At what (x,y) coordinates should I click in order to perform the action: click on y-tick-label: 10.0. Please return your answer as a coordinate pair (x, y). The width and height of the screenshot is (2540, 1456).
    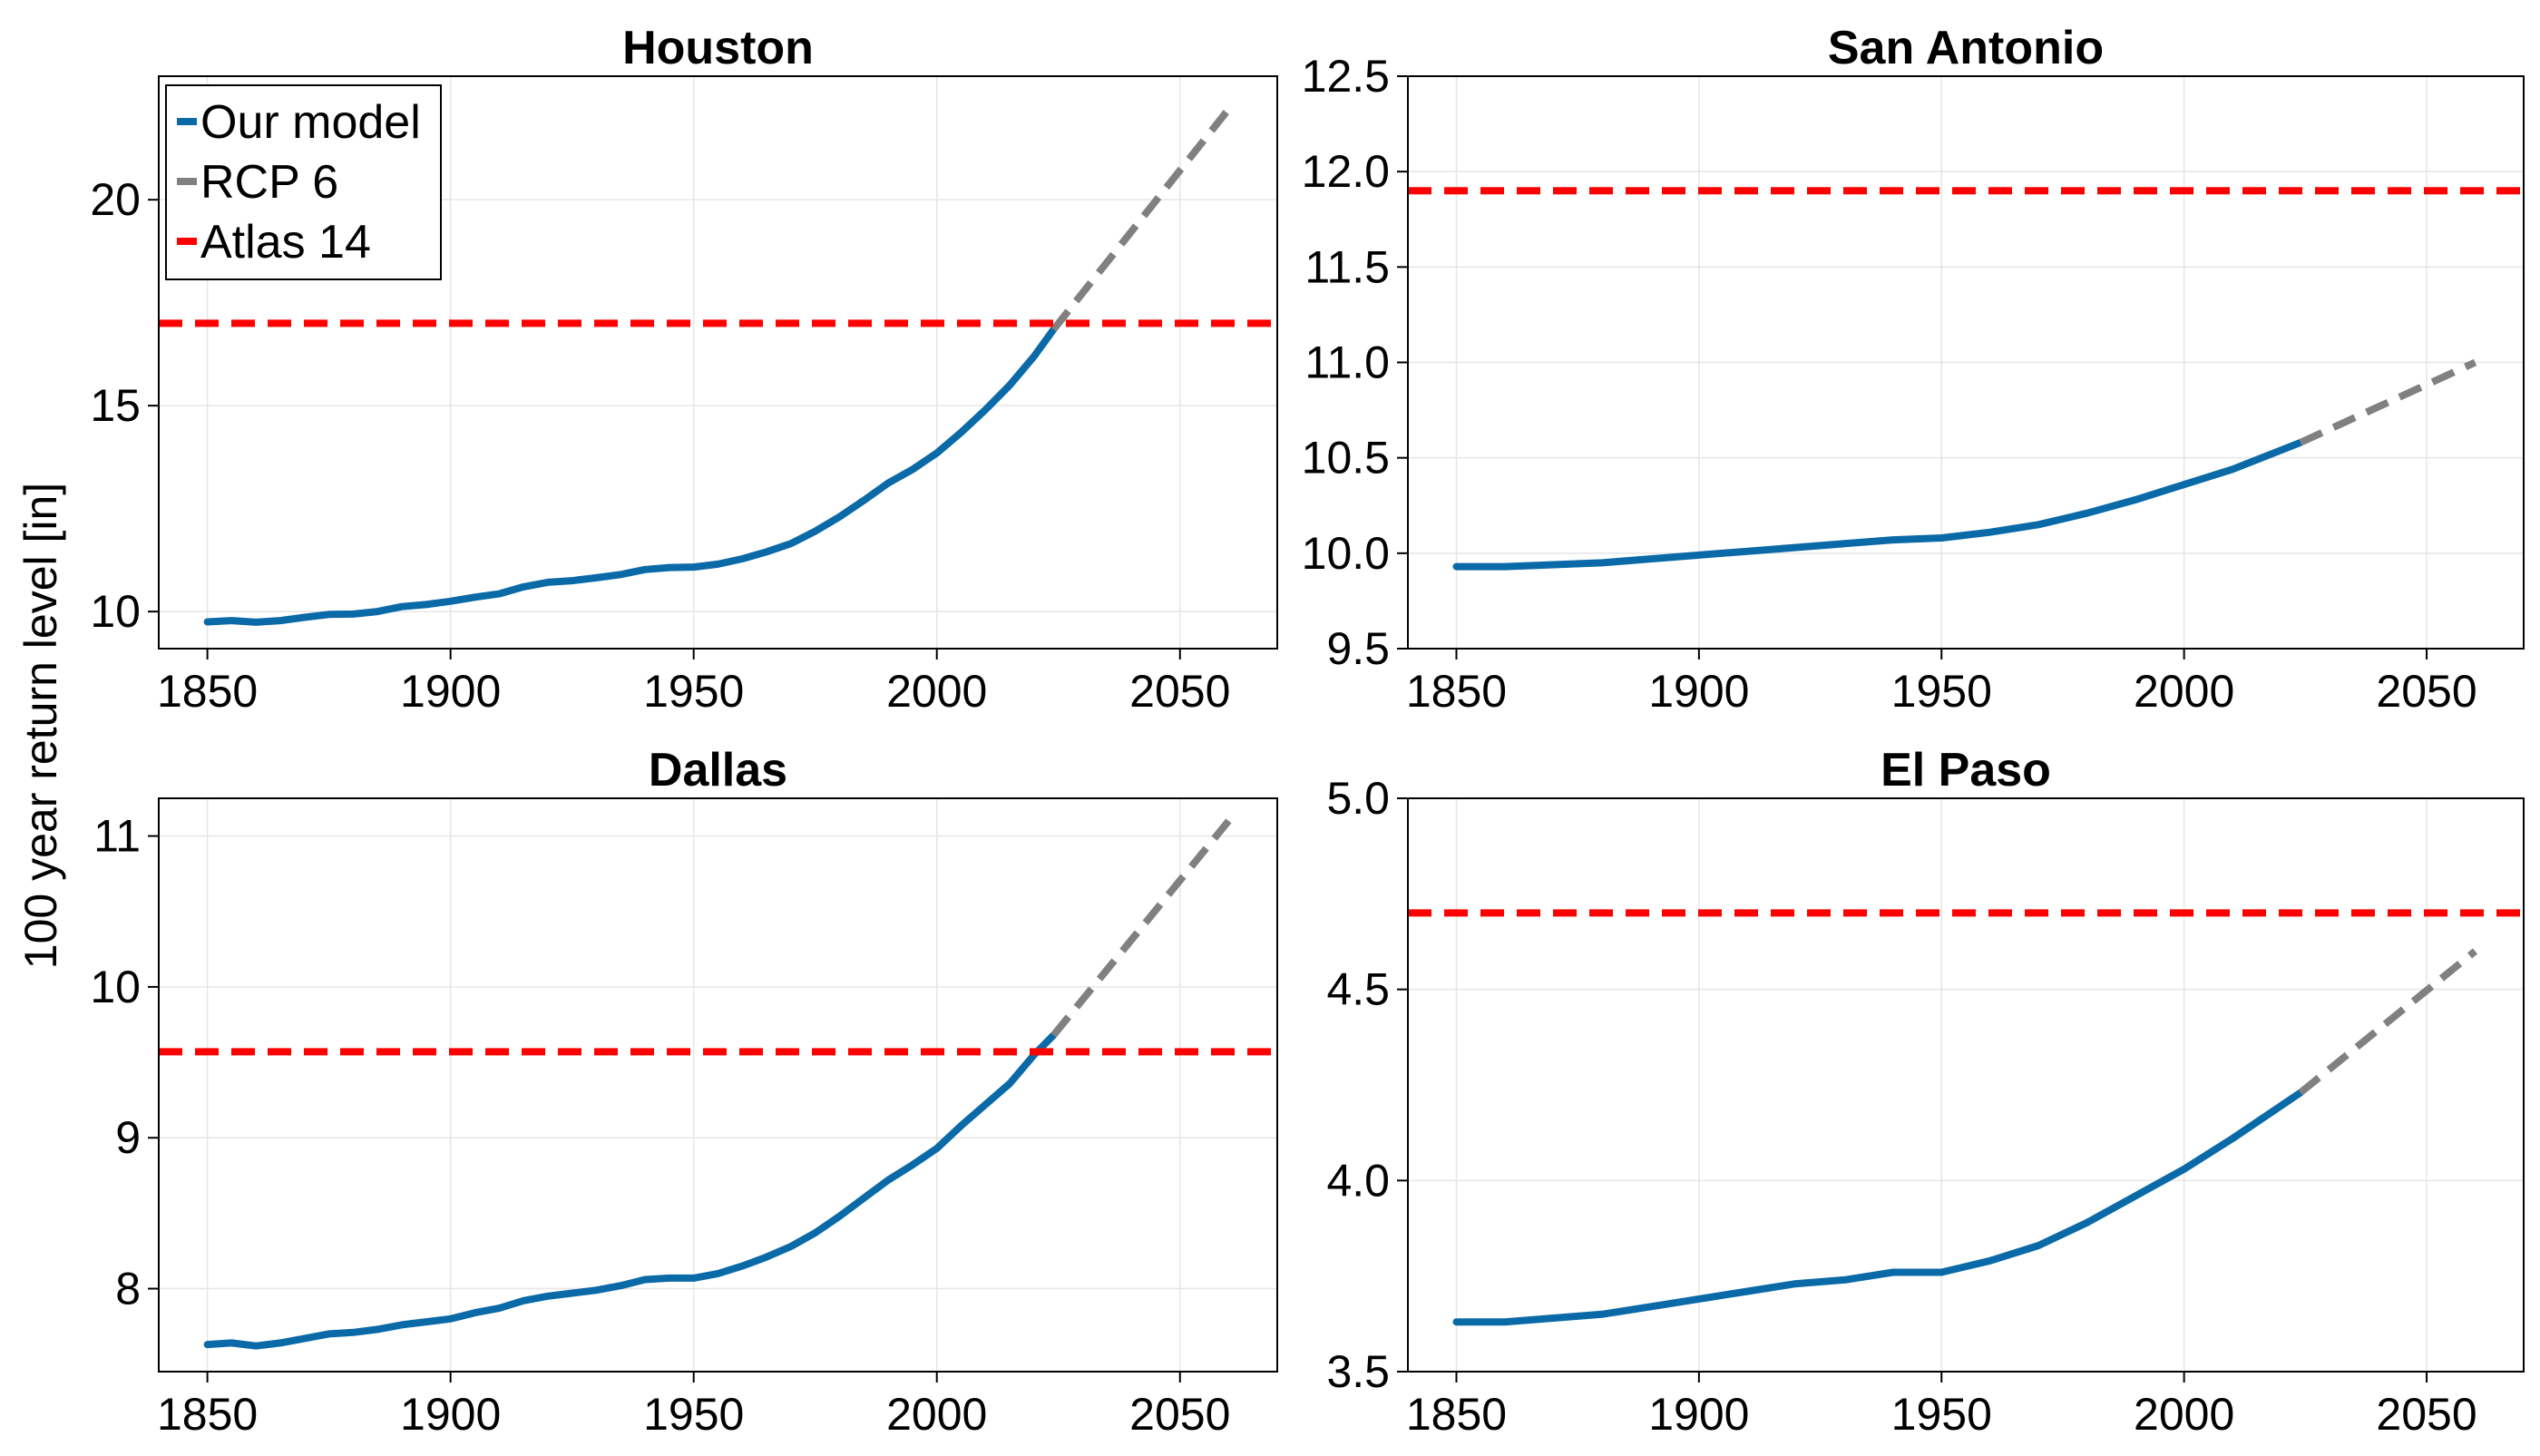
    Looking at the image, I should click on (1346, 554).